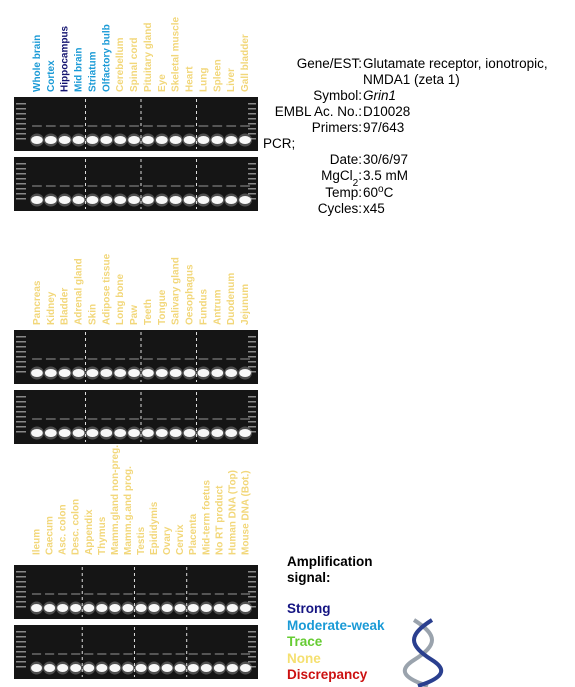  I want to click on info-text-part: 3.5 mM, so click(385, 175).